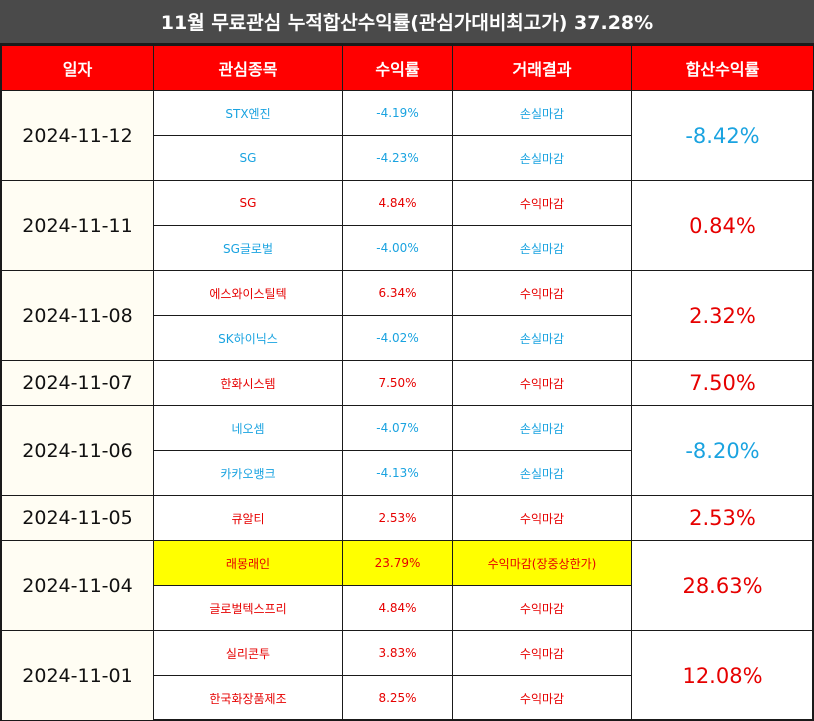 Image resolution: width=814 pixels, height=721 pixels. I want to click on rate-cell: -4.07%, so click(397, 428).